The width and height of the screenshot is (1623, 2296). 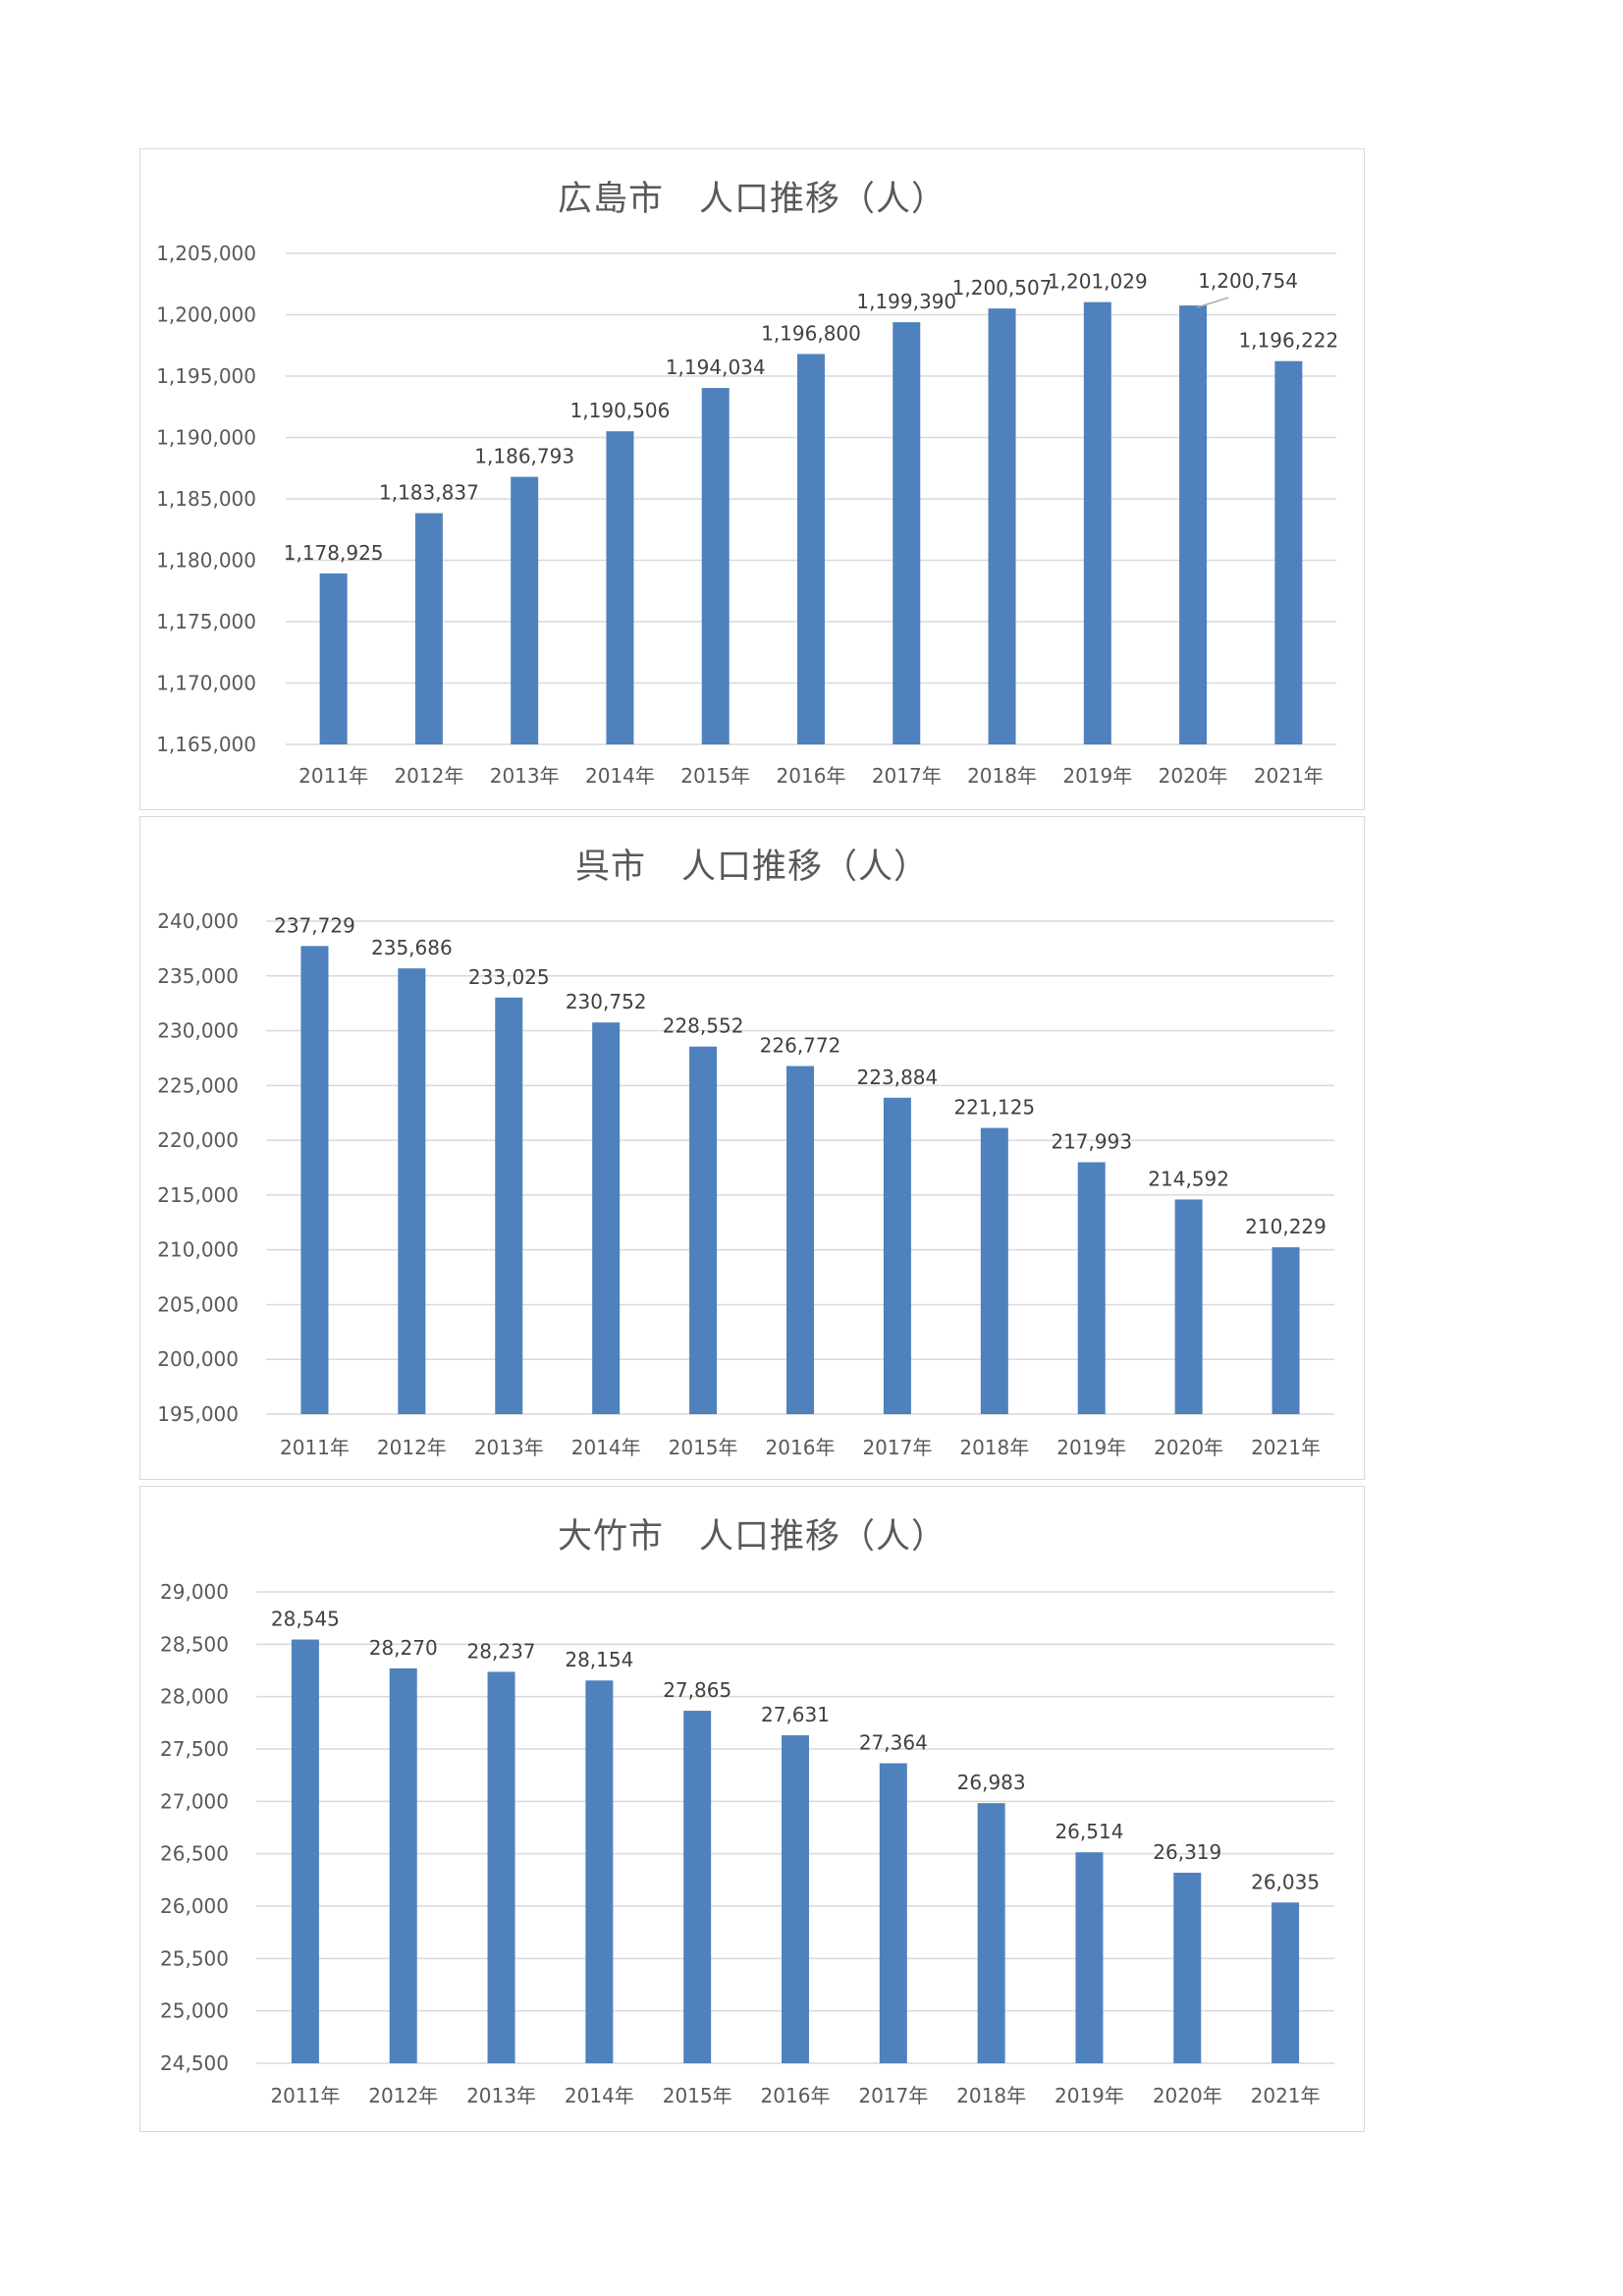 What do you see at coordinates (198, 1250) in the screenshot?
I see `y-tick-label: 210,000` at bounding box center [198, 1250].